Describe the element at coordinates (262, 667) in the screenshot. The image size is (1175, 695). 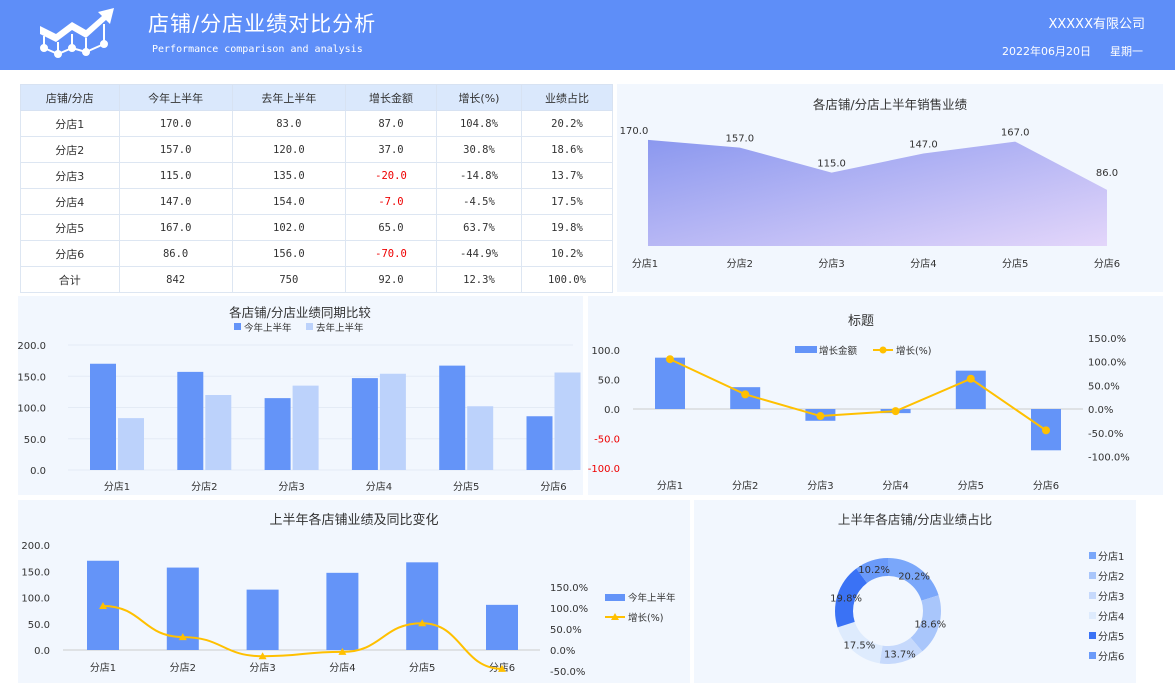
I see `x-tick-label: 分店3` at that location.